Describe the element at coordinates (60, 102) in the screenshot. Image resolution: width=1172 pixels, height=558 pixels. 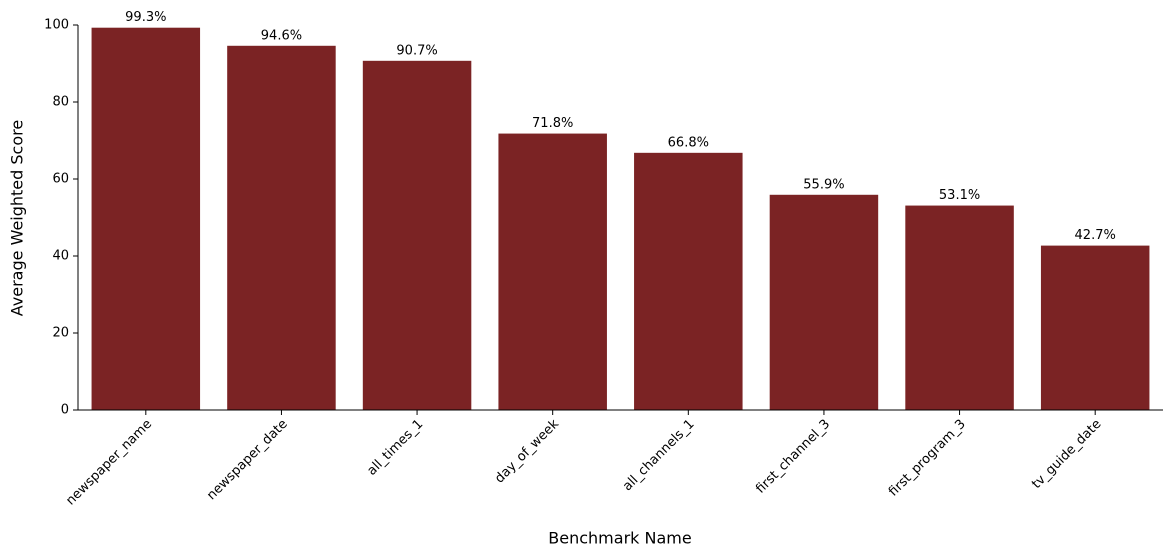
I see `y-tick-label: 80` at that location.